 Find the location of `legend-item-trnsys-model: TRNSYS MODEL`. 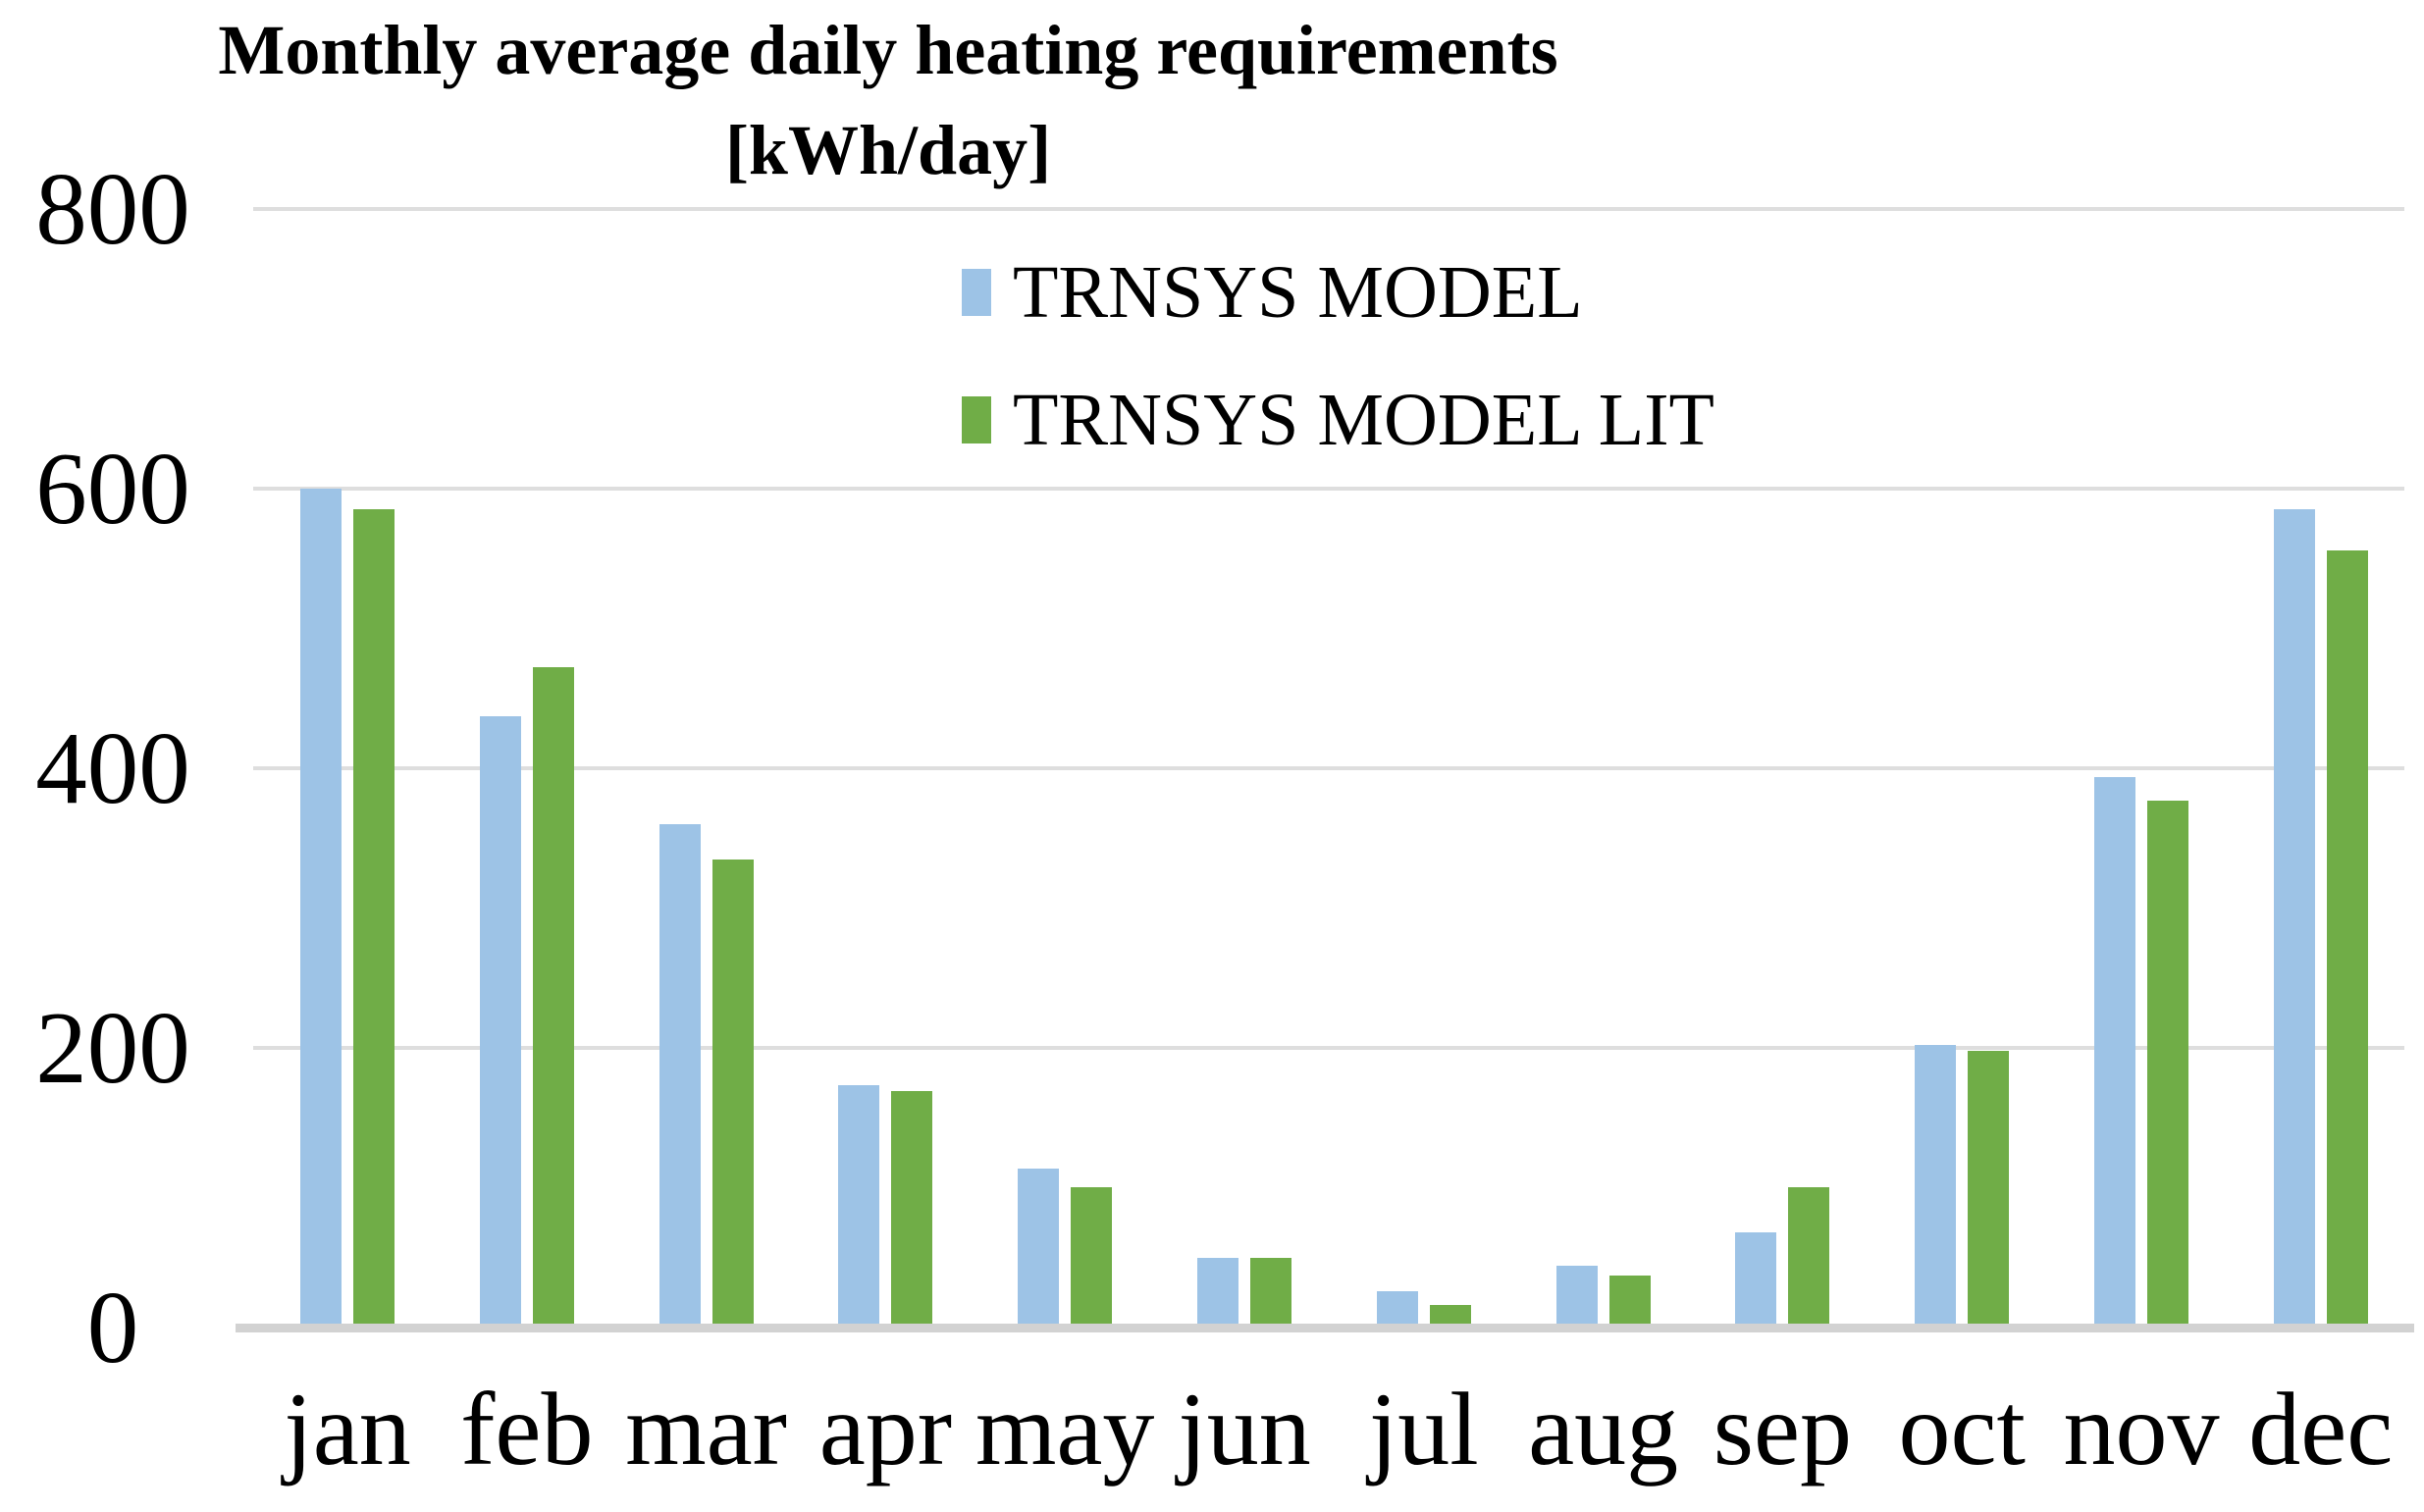

legend-item-trnsys-model: TRNSYS MODEL is located at coordinates (1338, 292).